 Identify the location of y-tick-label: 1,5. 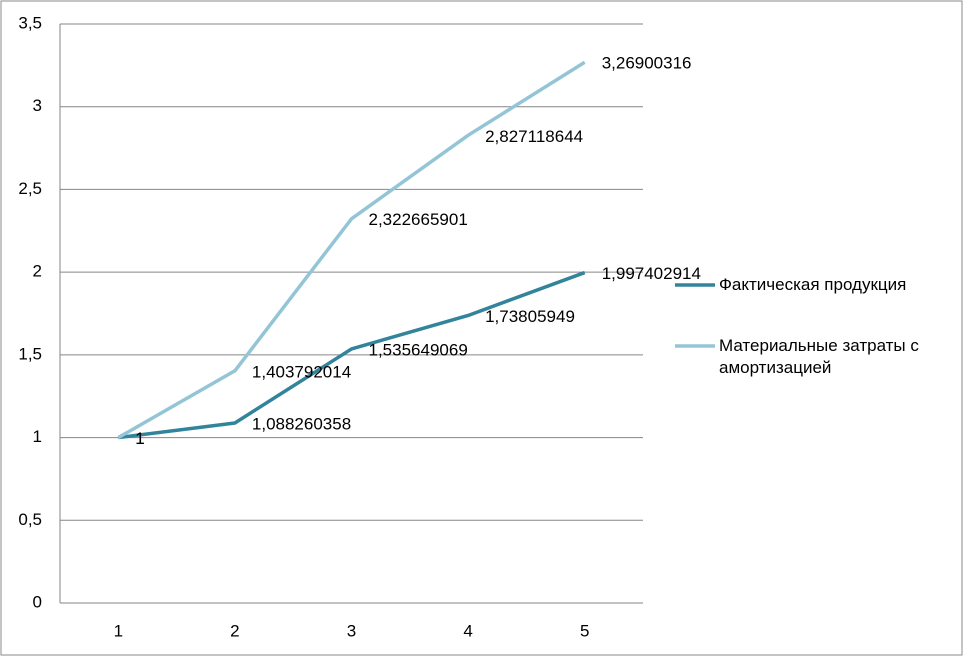
(30, 353).